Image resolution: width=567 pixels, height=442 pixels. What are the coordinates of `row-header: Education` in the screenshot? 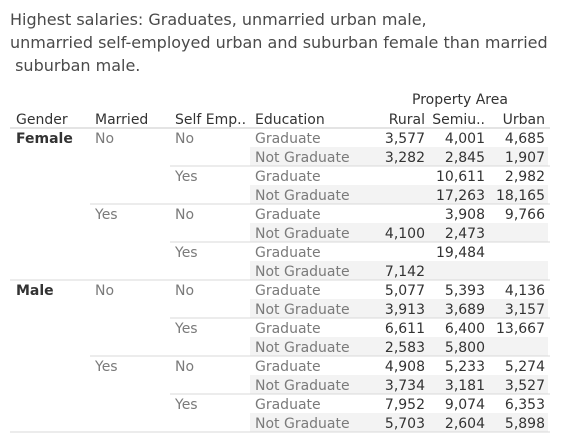 It's located at (290, 120).